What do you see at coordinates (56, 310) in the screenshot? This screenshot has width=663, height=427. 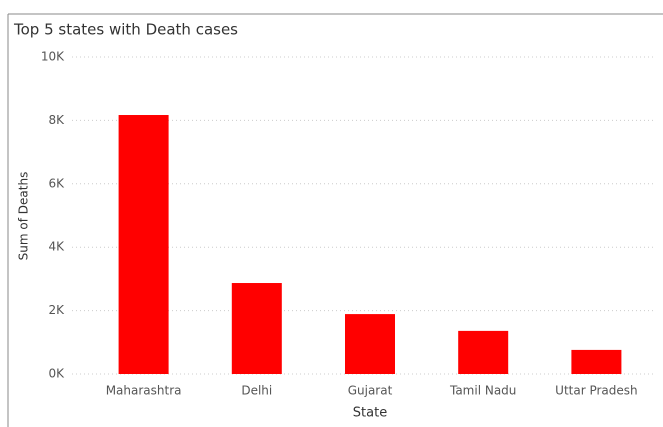 I see `y-tick-label: 2K` at bounding box center [56, 310].